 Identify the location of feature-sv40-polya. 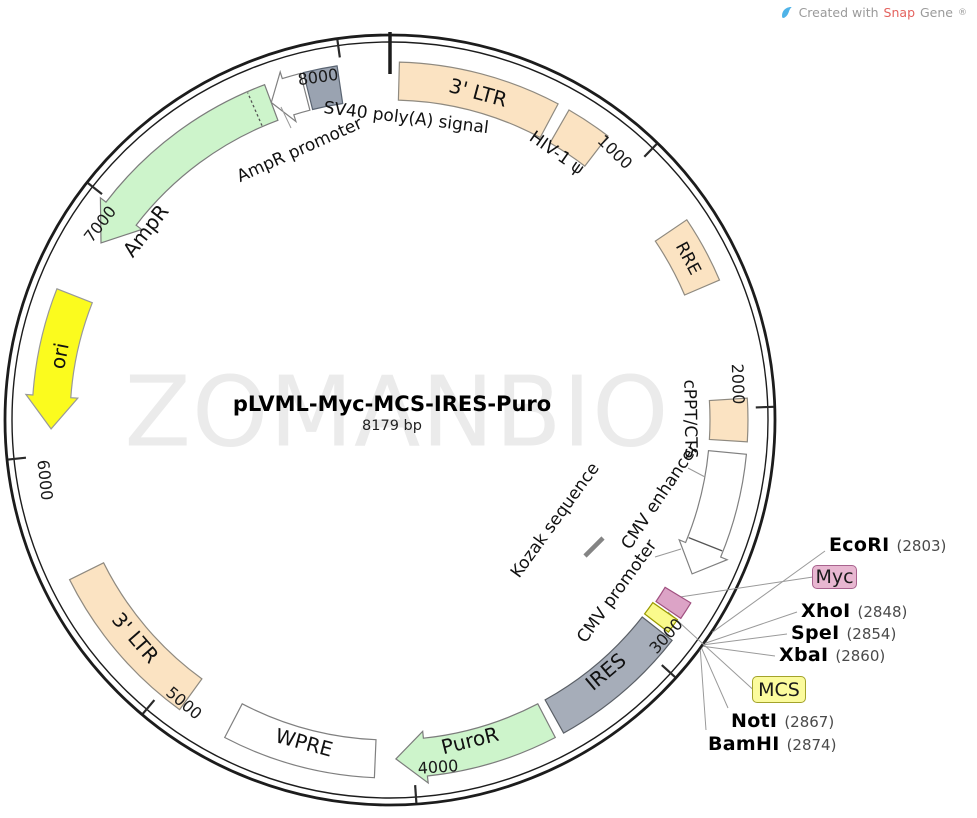
(323, 88).